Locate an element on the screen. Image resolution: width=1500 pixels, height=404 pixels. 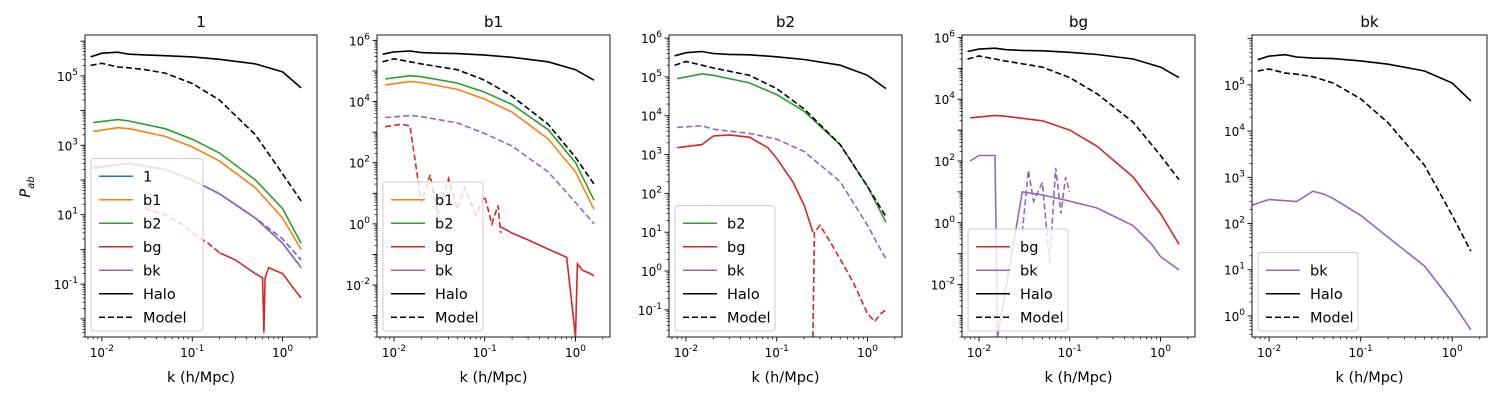
legend: b2 bg bk Halo Model is located at coordinates (725, 268).